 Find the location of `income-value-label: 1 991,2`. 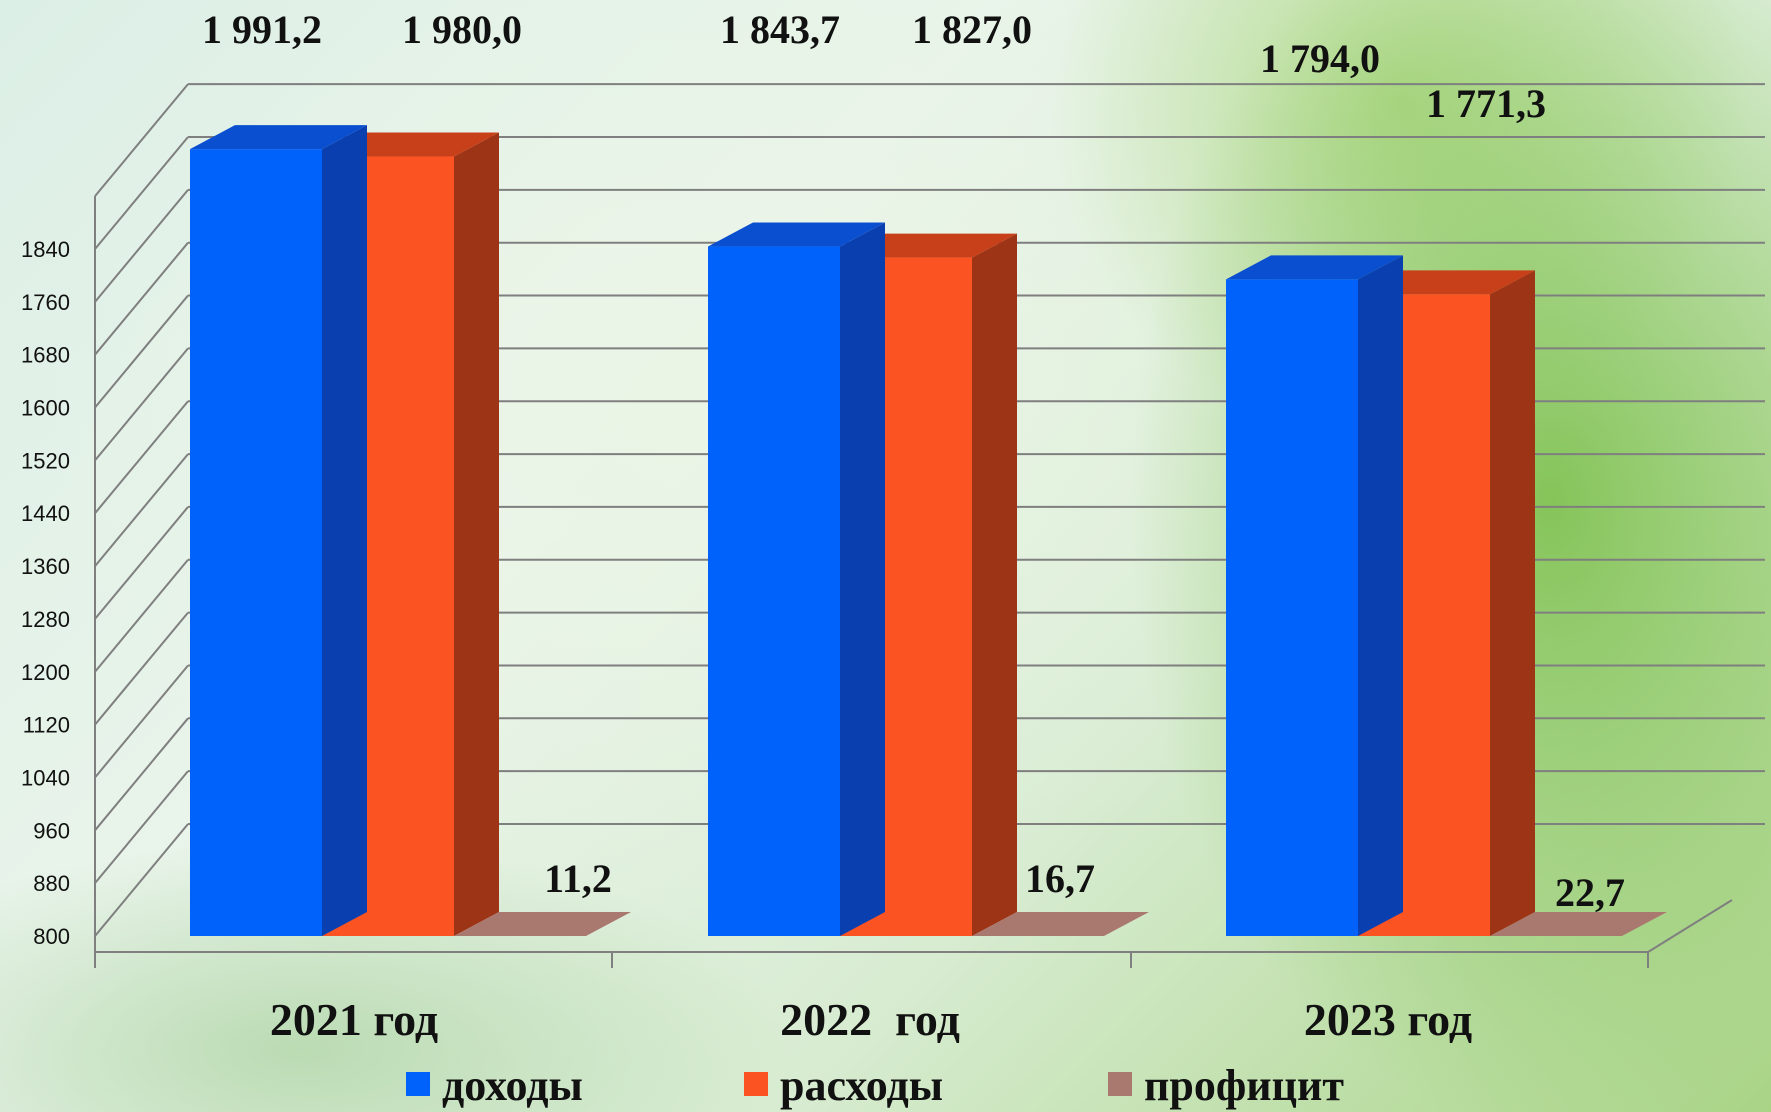

income-value-label: 1 991,2 is located at coordinates (262, 29).